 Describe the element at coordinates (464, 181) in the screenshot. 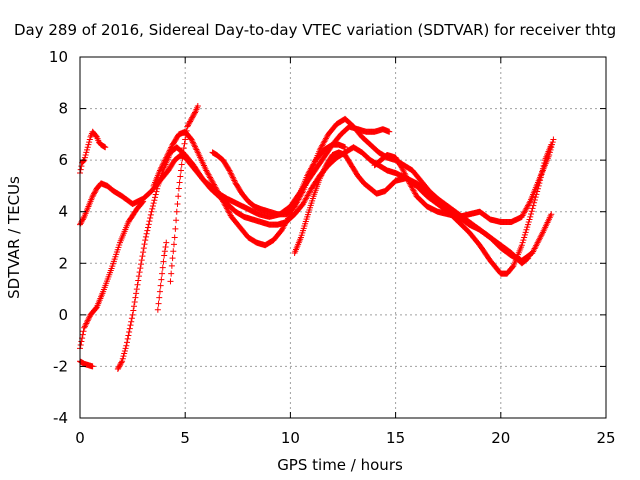

I see `series-sat-k` at that location.